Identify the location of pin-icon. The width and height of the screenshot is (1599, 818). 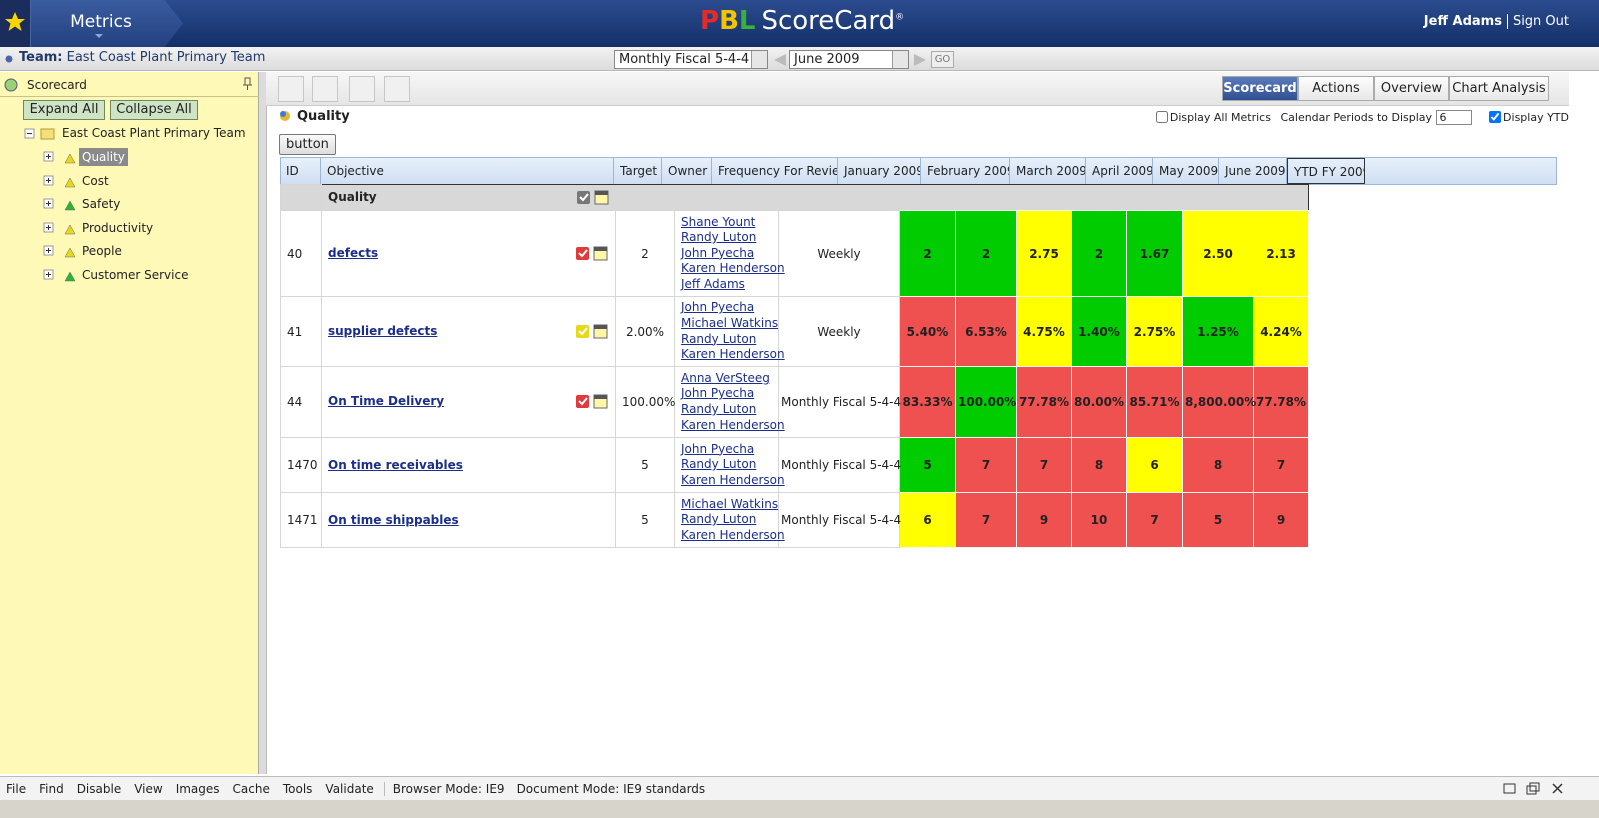
(248, 84).